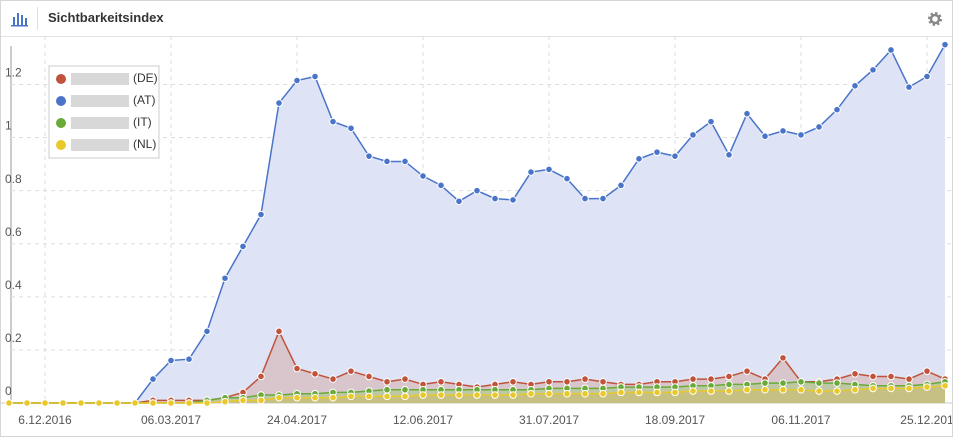 The height and width of the screenshot is (437, 953). I want to click on chart-icon, so click(19, 20).